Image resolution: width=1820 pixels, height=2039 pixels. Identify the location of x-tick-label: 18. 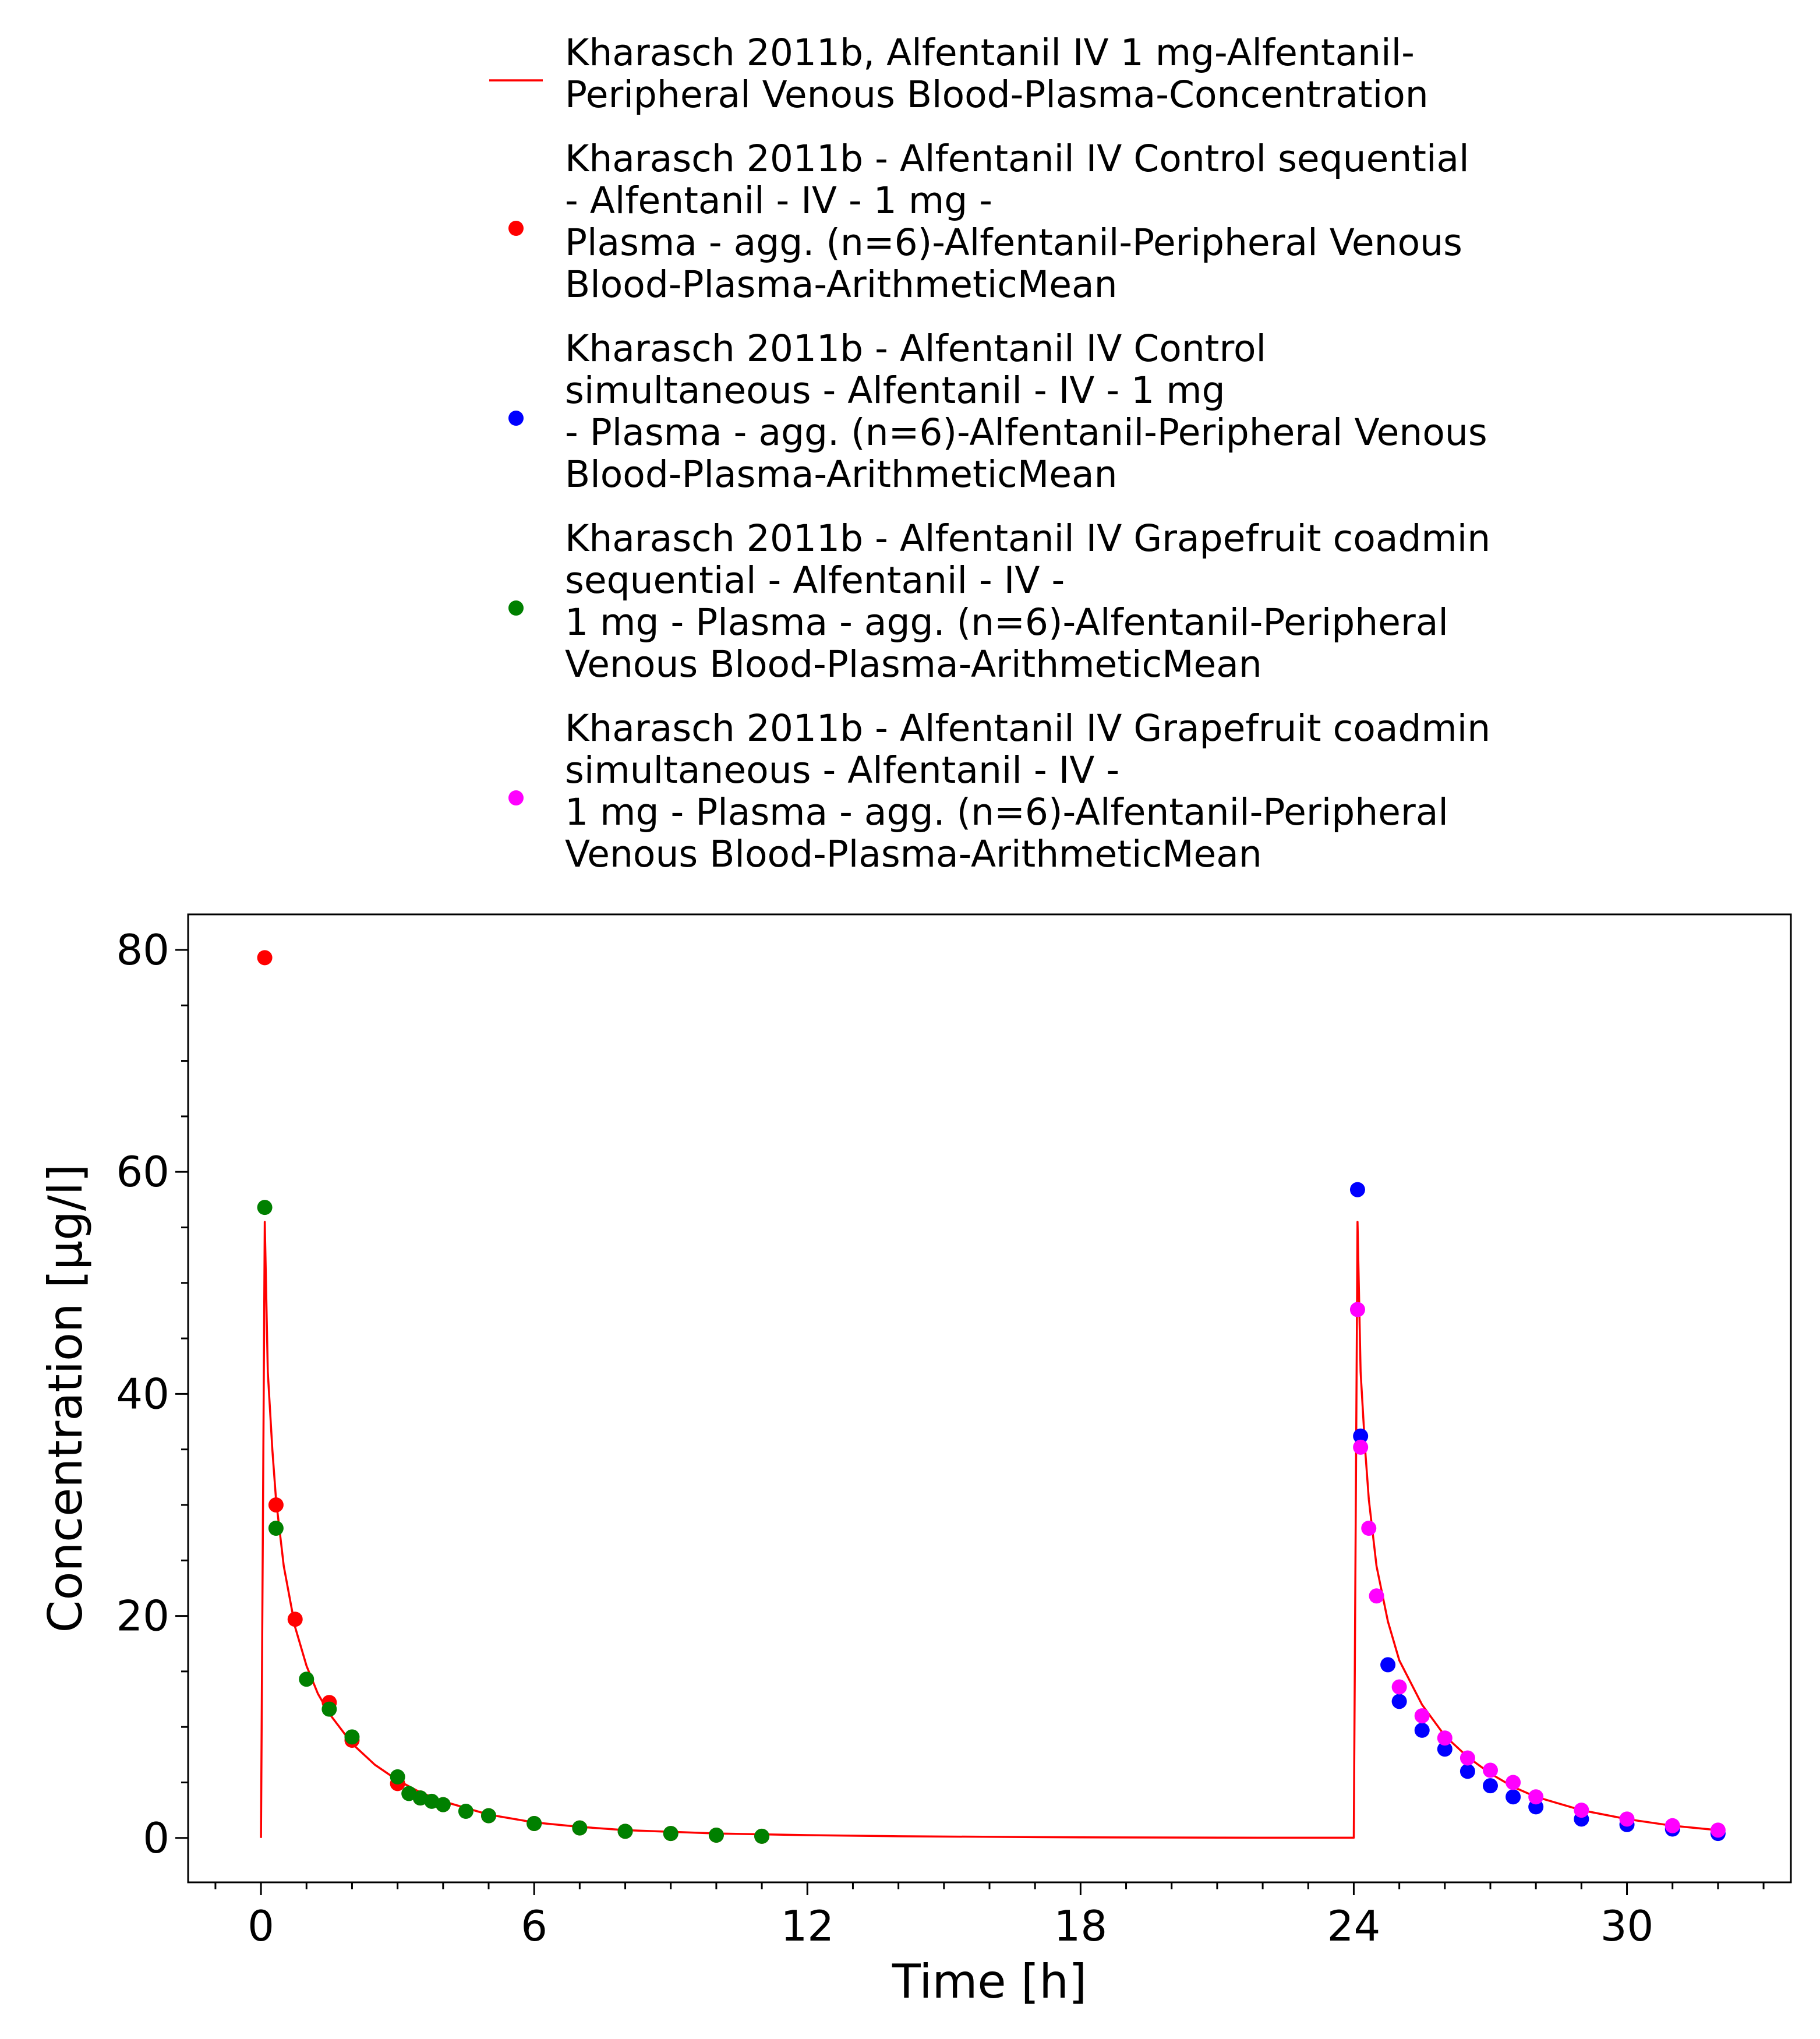
(1081, 1926).